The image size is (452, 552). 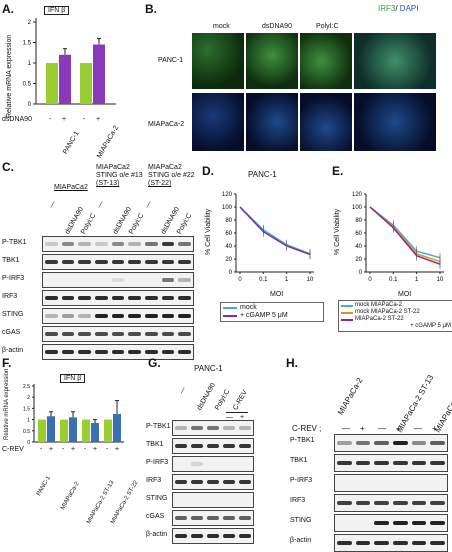 I want to click on panel-c-group2-line1: MIAPaCa2, so click(x=113, y=167).